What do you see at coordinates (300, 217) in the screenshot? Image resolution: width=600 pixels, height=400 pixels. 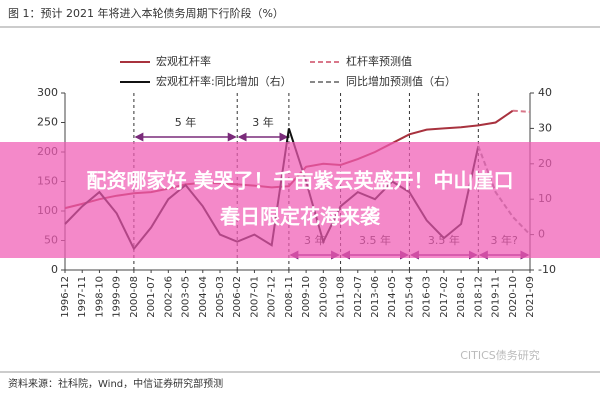 I see `overlay-text: 春日限定花海来袭` at bounding box center [300, 217].